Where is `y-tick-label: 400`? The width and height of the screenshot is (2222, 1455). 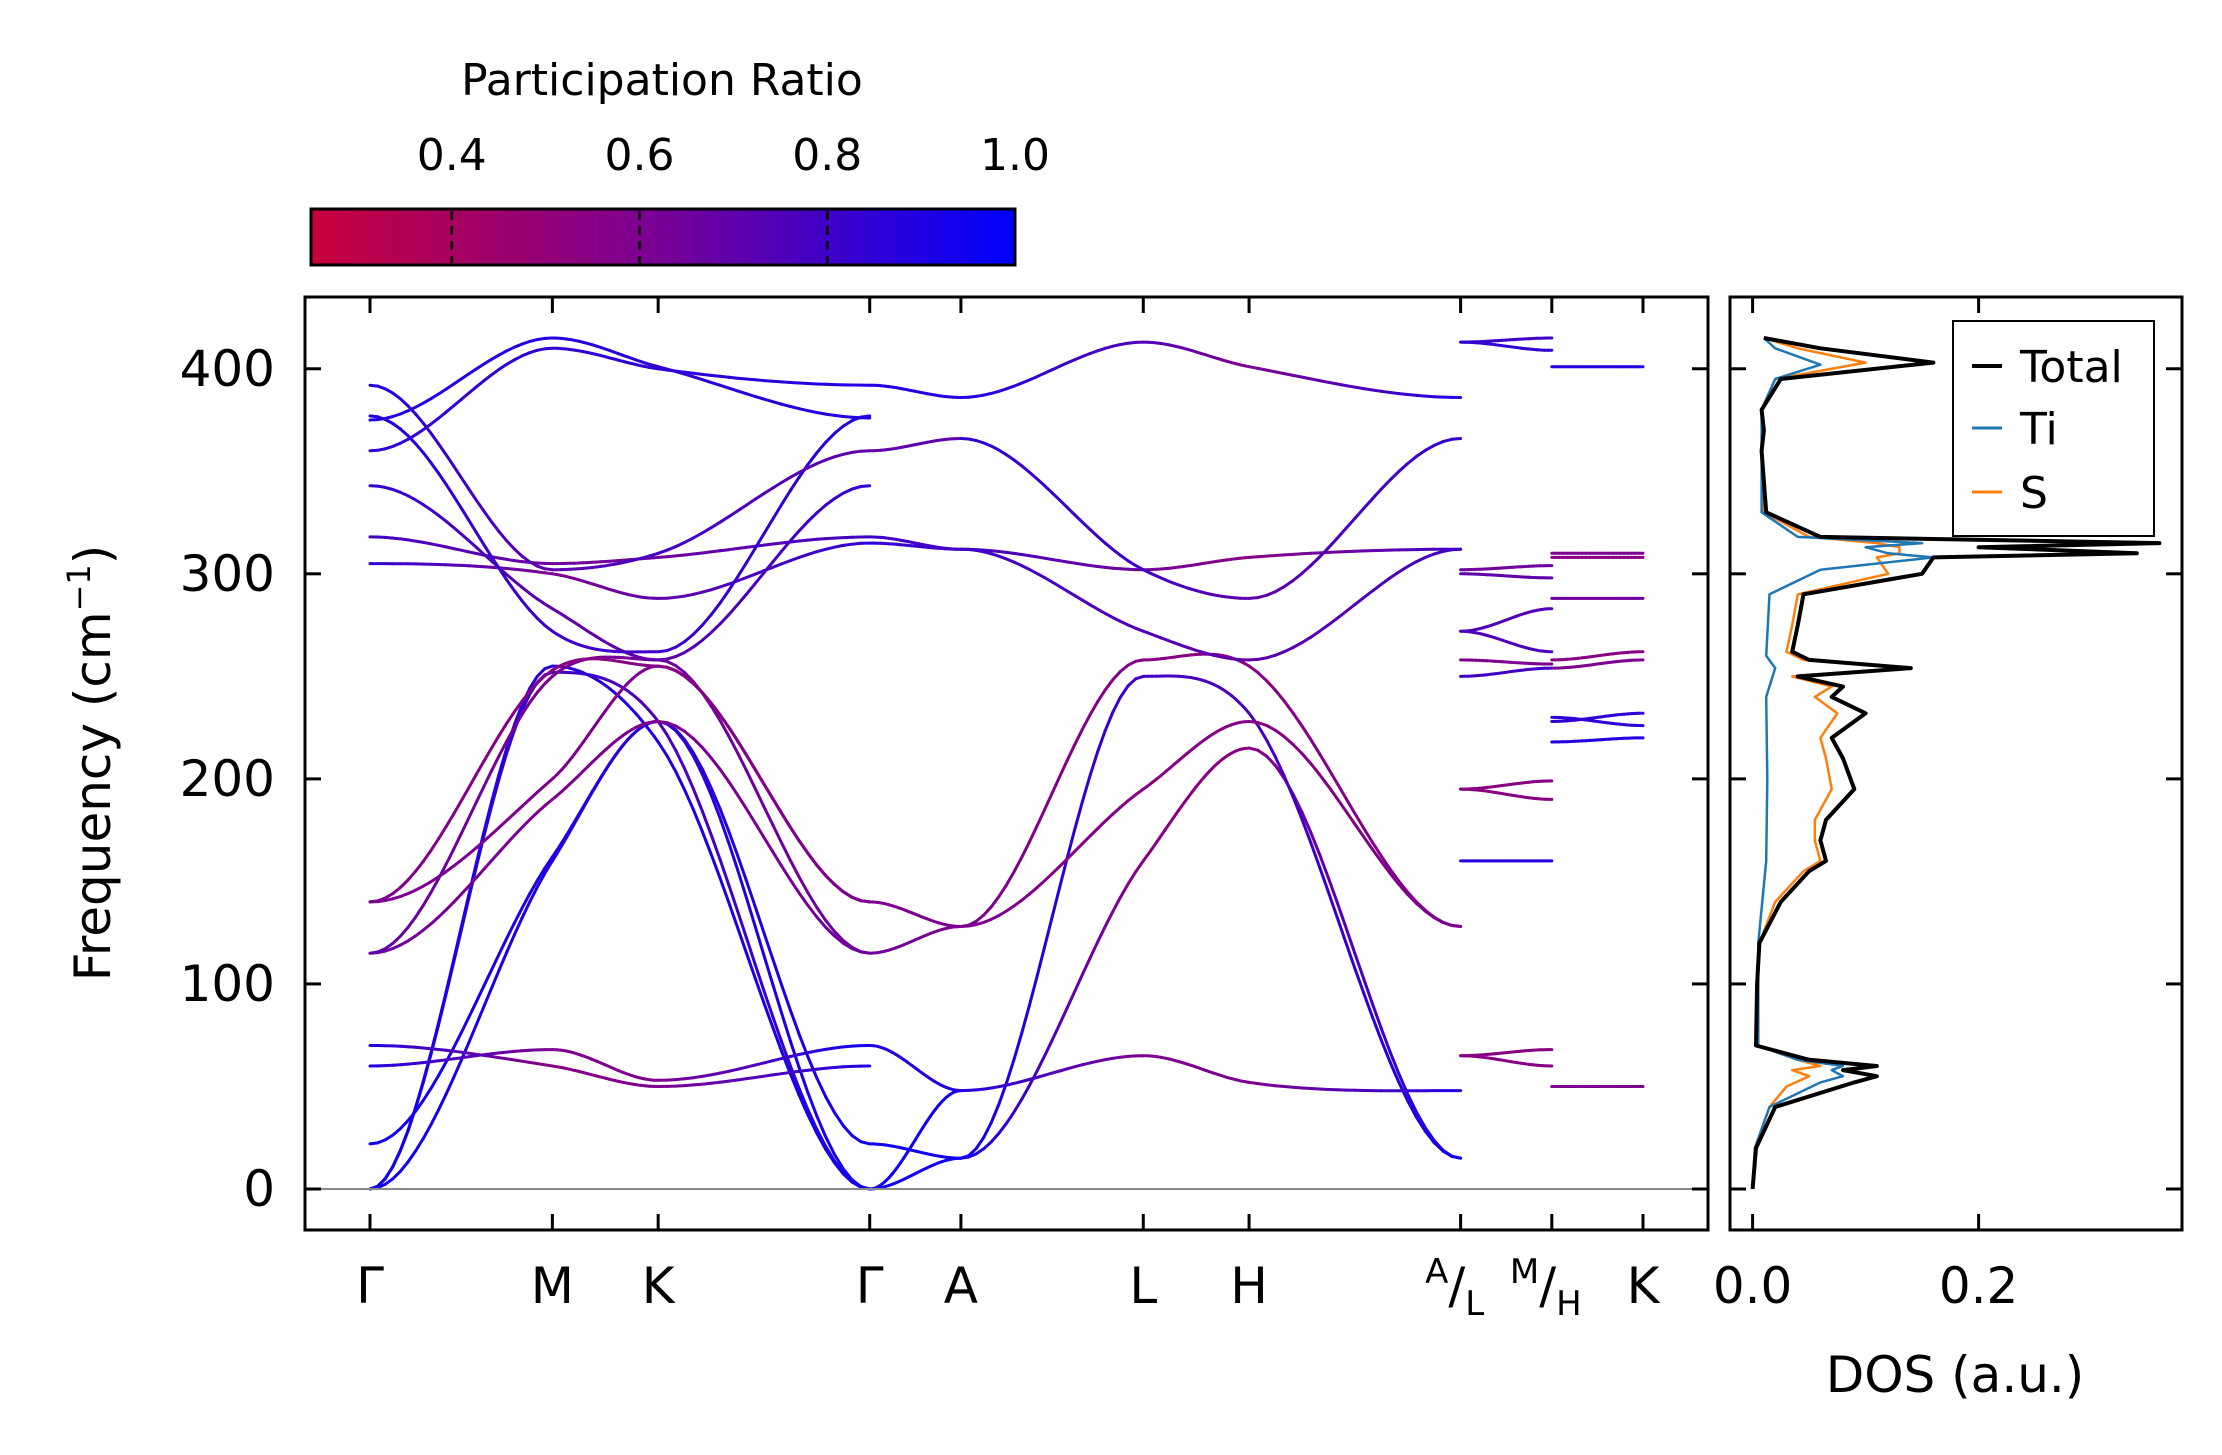
y-tick-label: 400 is located at coordinates (227, 369).